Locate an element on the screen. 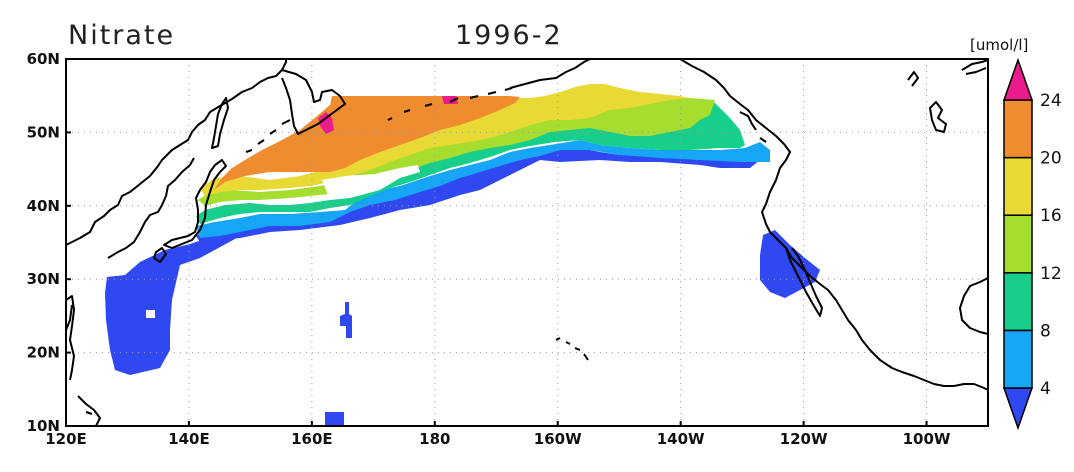 This screenshot has height=472, width=1074. coastline-philippines is located at coordinates (83, 360).